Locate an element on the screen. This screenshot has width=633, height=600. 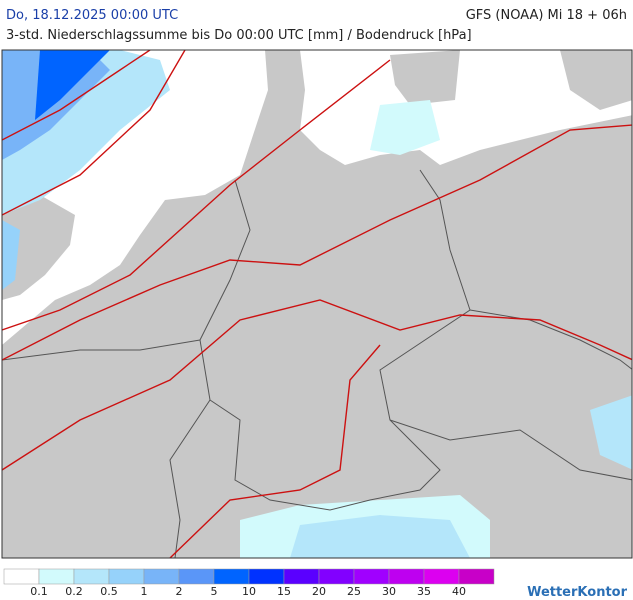
legend-label: 30 is located at coordinates (389, 591).